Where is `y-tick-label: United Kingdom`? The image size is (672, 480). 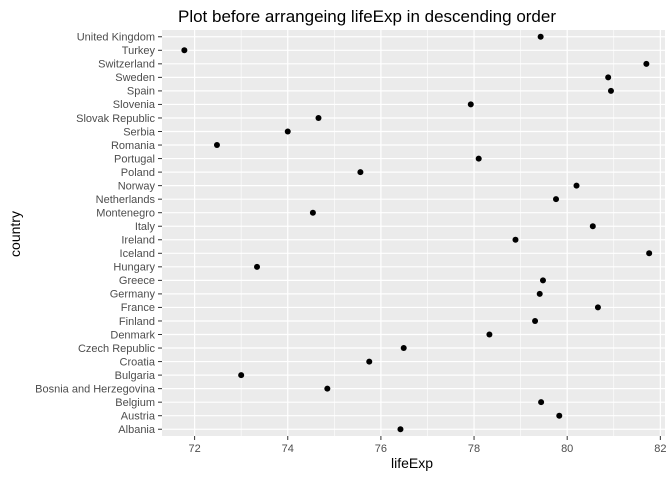 y-tick-label: United Kingdom is located at coordinates (116, 38).